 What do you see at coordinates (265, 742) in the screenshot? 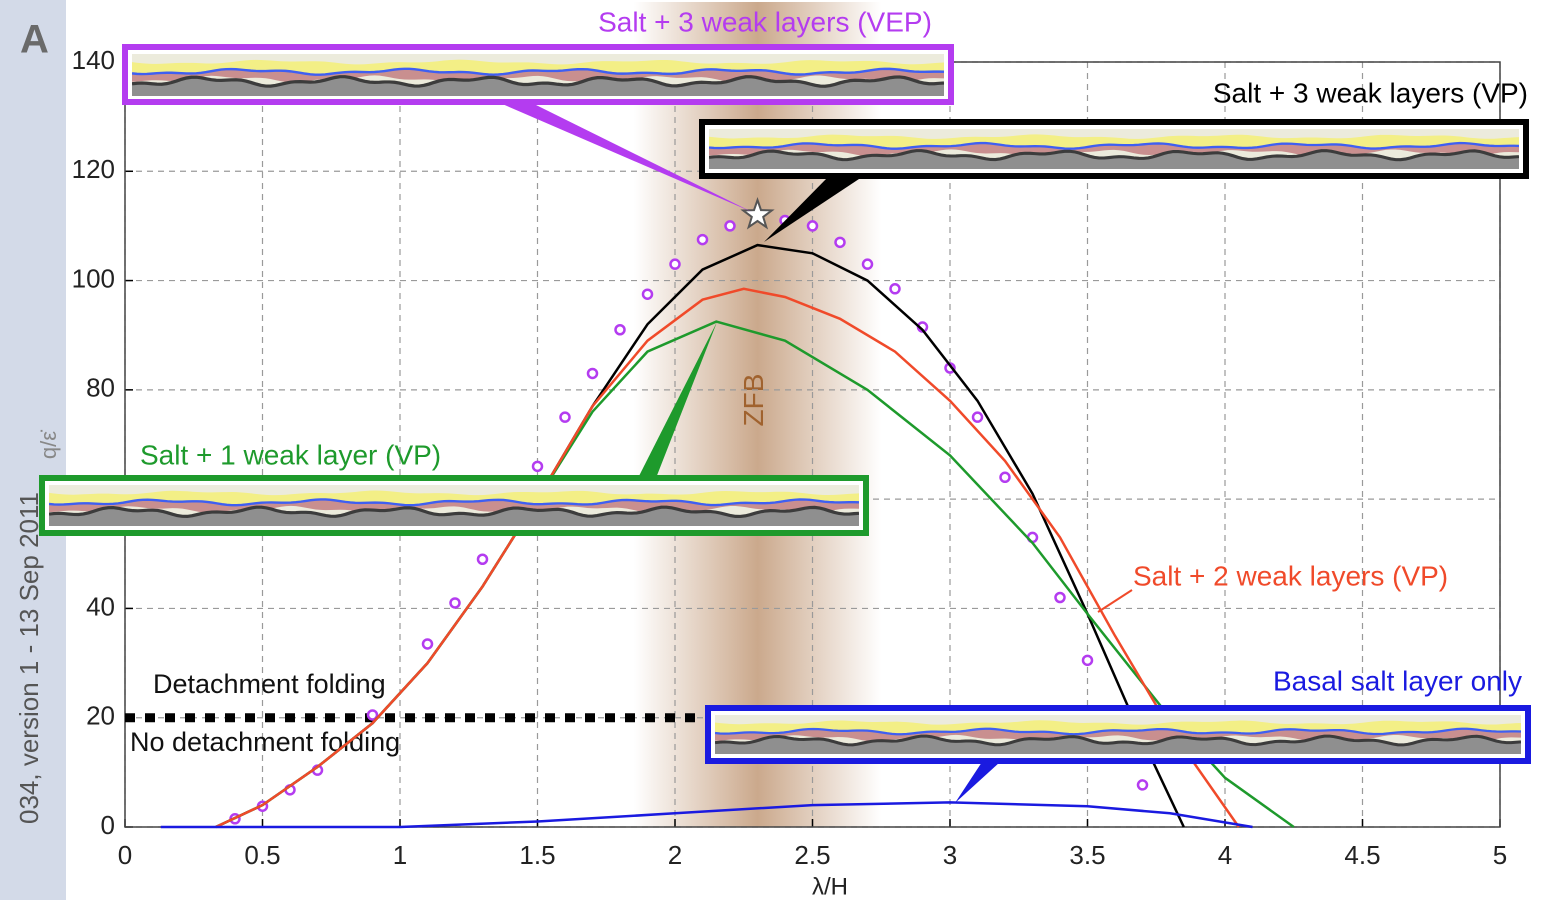
I see `threshold-below: No detachment folding` at bounding box center [265, 742].